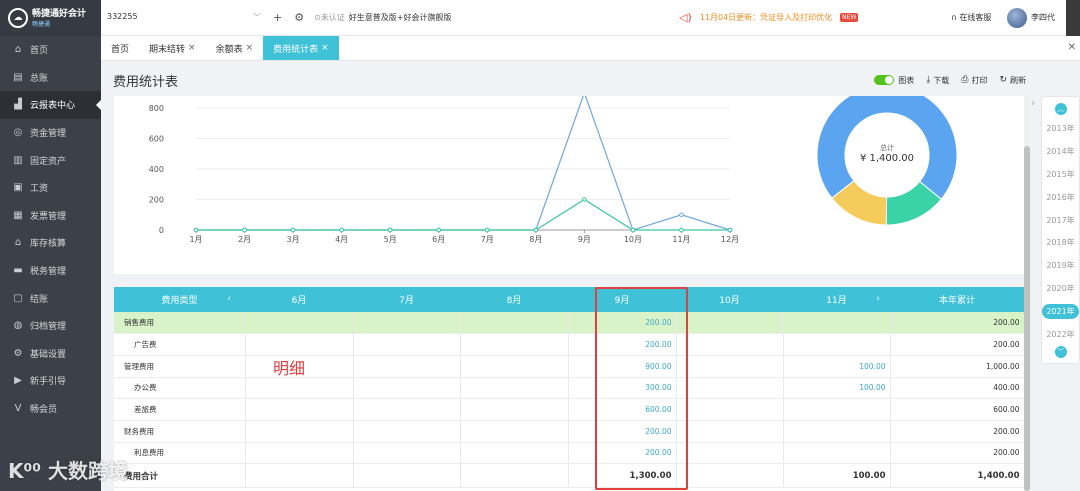 This screenshot has height=491, width=1080. What do you see at coordinates (329, 17) in the screenshot?
I see `cert-status: ⊙未认证` at bounding box center [329, 17].